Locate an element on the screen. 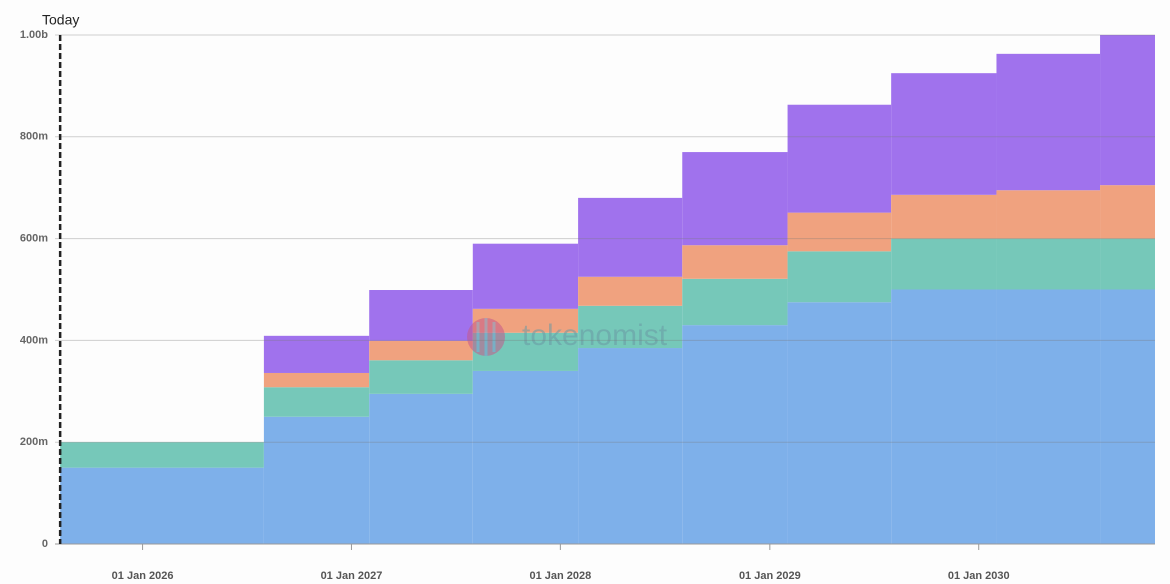  watermark-group: tokenomist is located at coordinates (567, 337).